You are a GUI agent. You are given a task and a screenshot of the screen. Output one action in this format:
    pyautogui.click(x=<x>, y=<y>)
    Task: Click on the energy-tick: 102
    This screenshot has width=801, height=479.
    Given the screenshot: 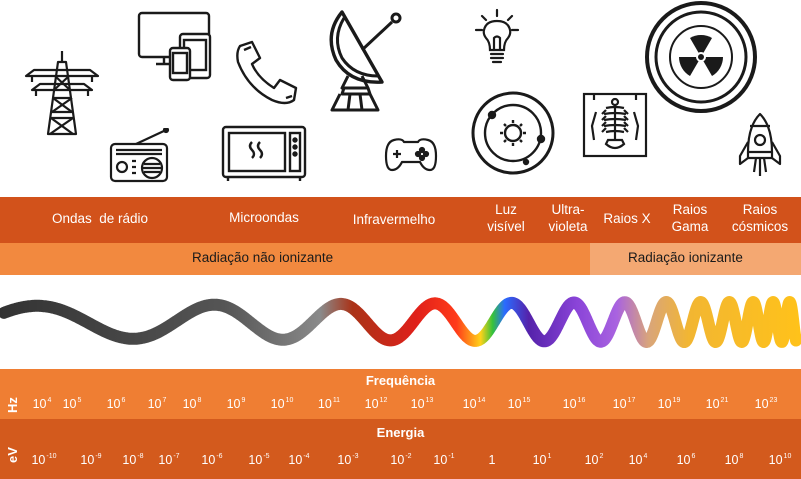 What is the action you would take?
    pyautogui.click(x=594, y=460)
    